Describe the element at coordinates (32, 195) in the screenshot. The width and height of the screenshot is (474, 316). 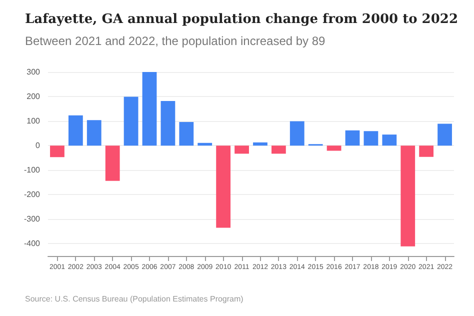
I see `y-tick-label: -200` at that location.